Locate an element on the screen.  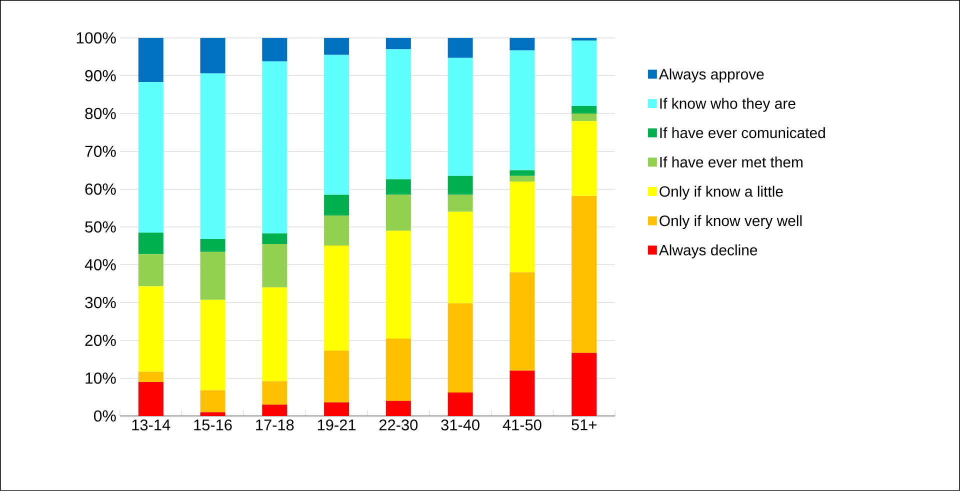
legend-label: If know who they are is located at coordinates (728, 105).